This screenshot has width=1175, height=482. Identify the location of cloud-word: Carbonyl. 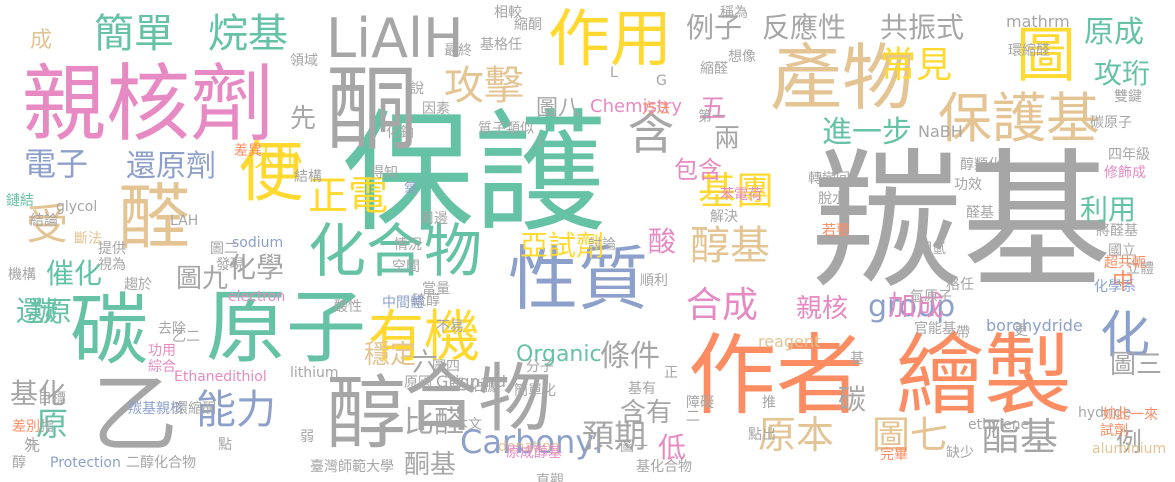
(532, 442).